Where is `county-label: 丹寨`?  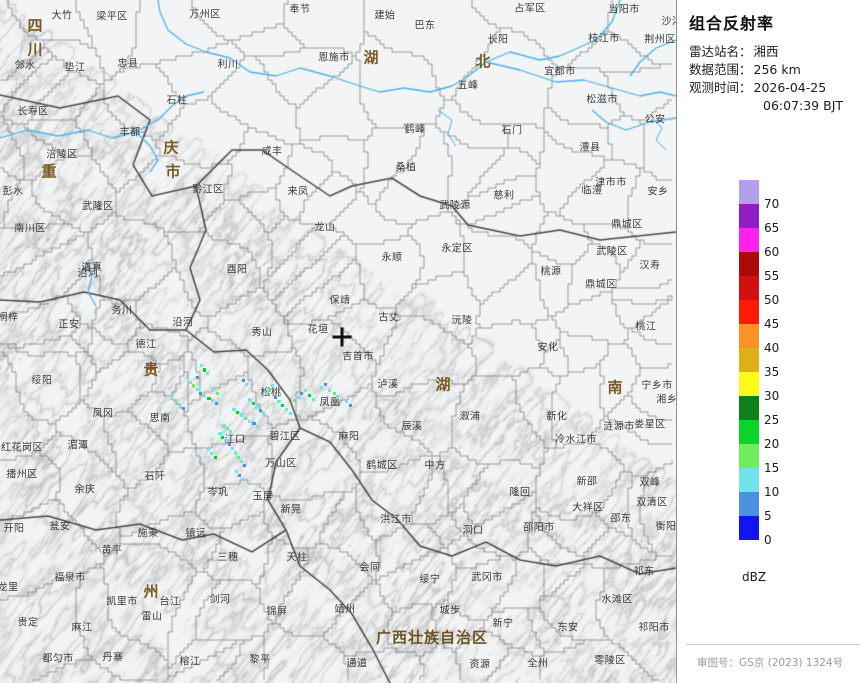
county-label: 丹寨 is located at coordinates (113, 658).